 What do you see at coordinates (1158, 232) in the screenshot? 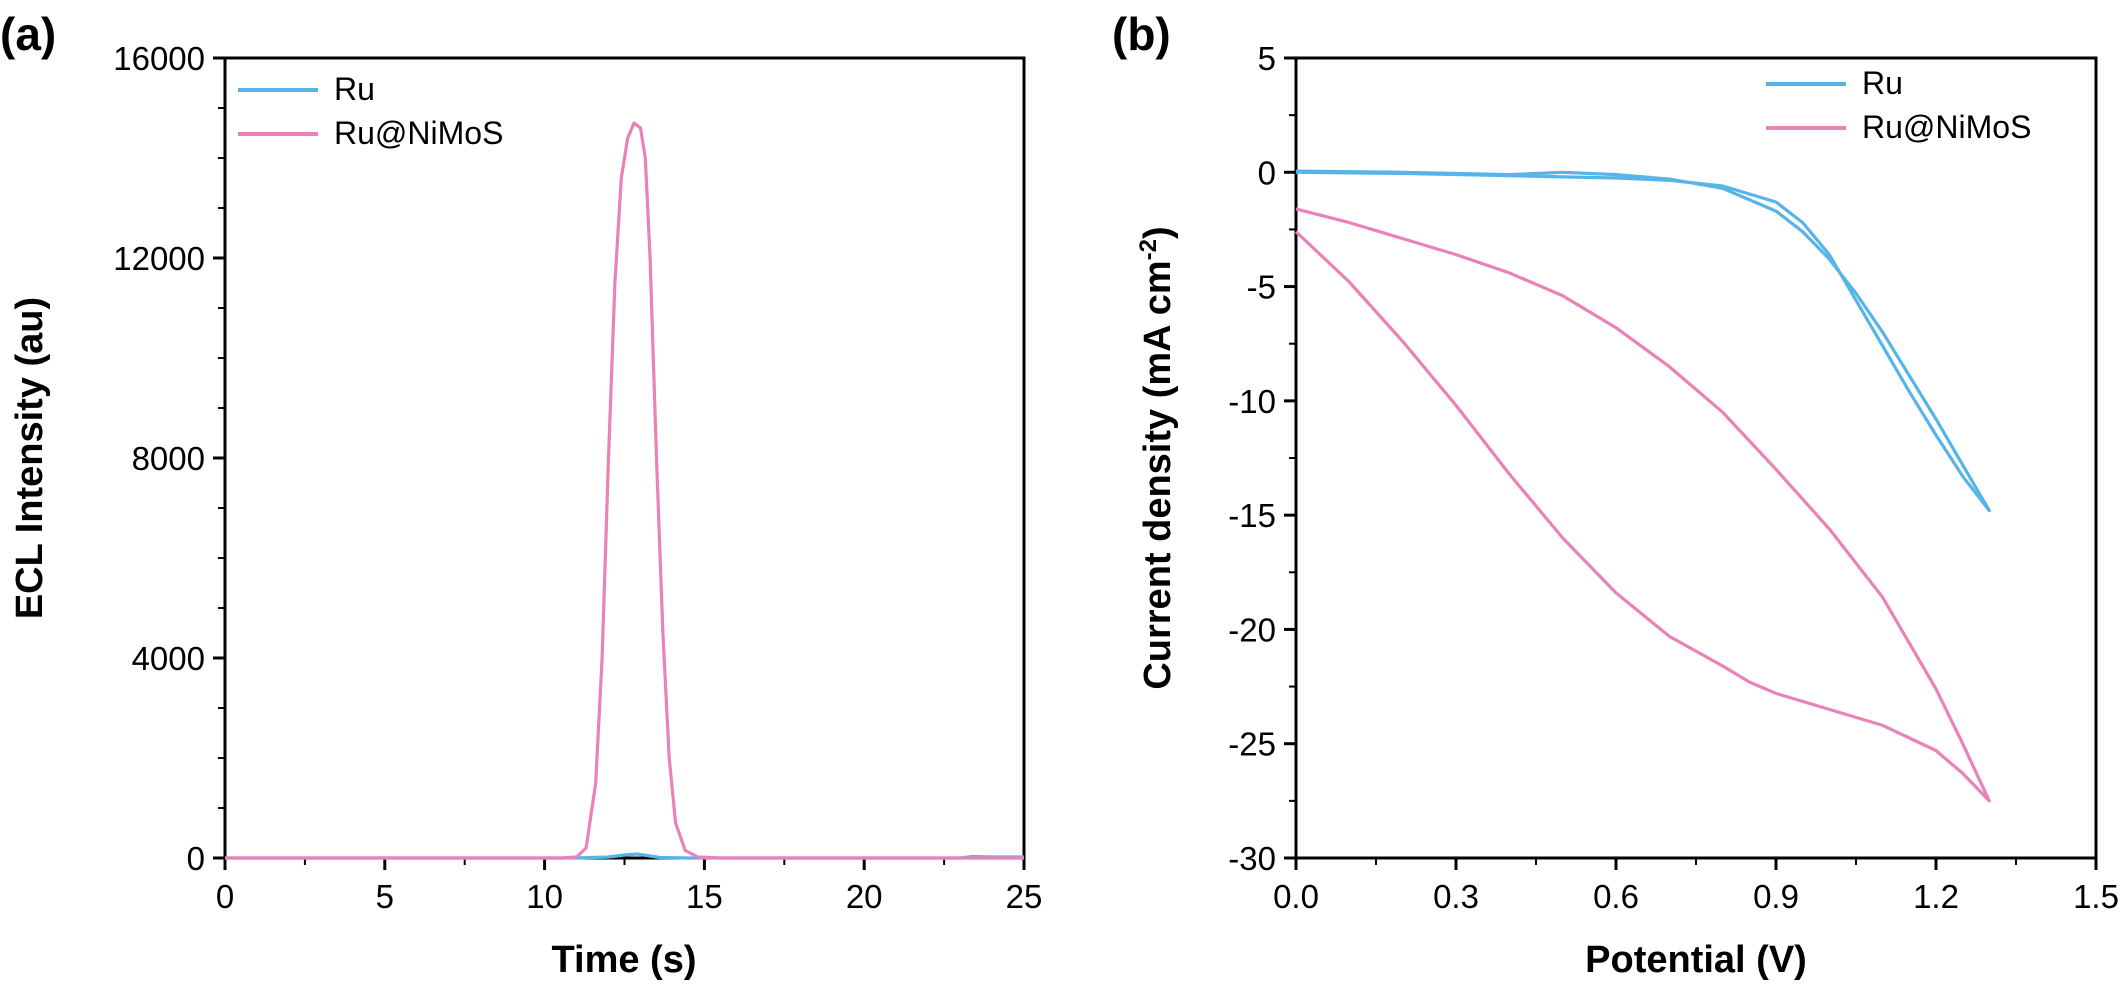
I see `y-axis-title-b-end: )` at bounding box center [1158, 232].